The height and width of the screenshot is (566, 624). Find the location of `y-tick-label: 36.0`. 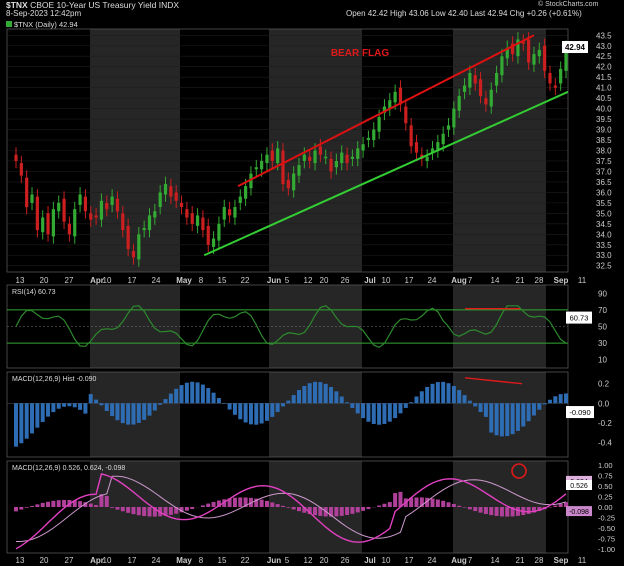

y-tick-label: 36.0 is located at coordinates (604, 192).